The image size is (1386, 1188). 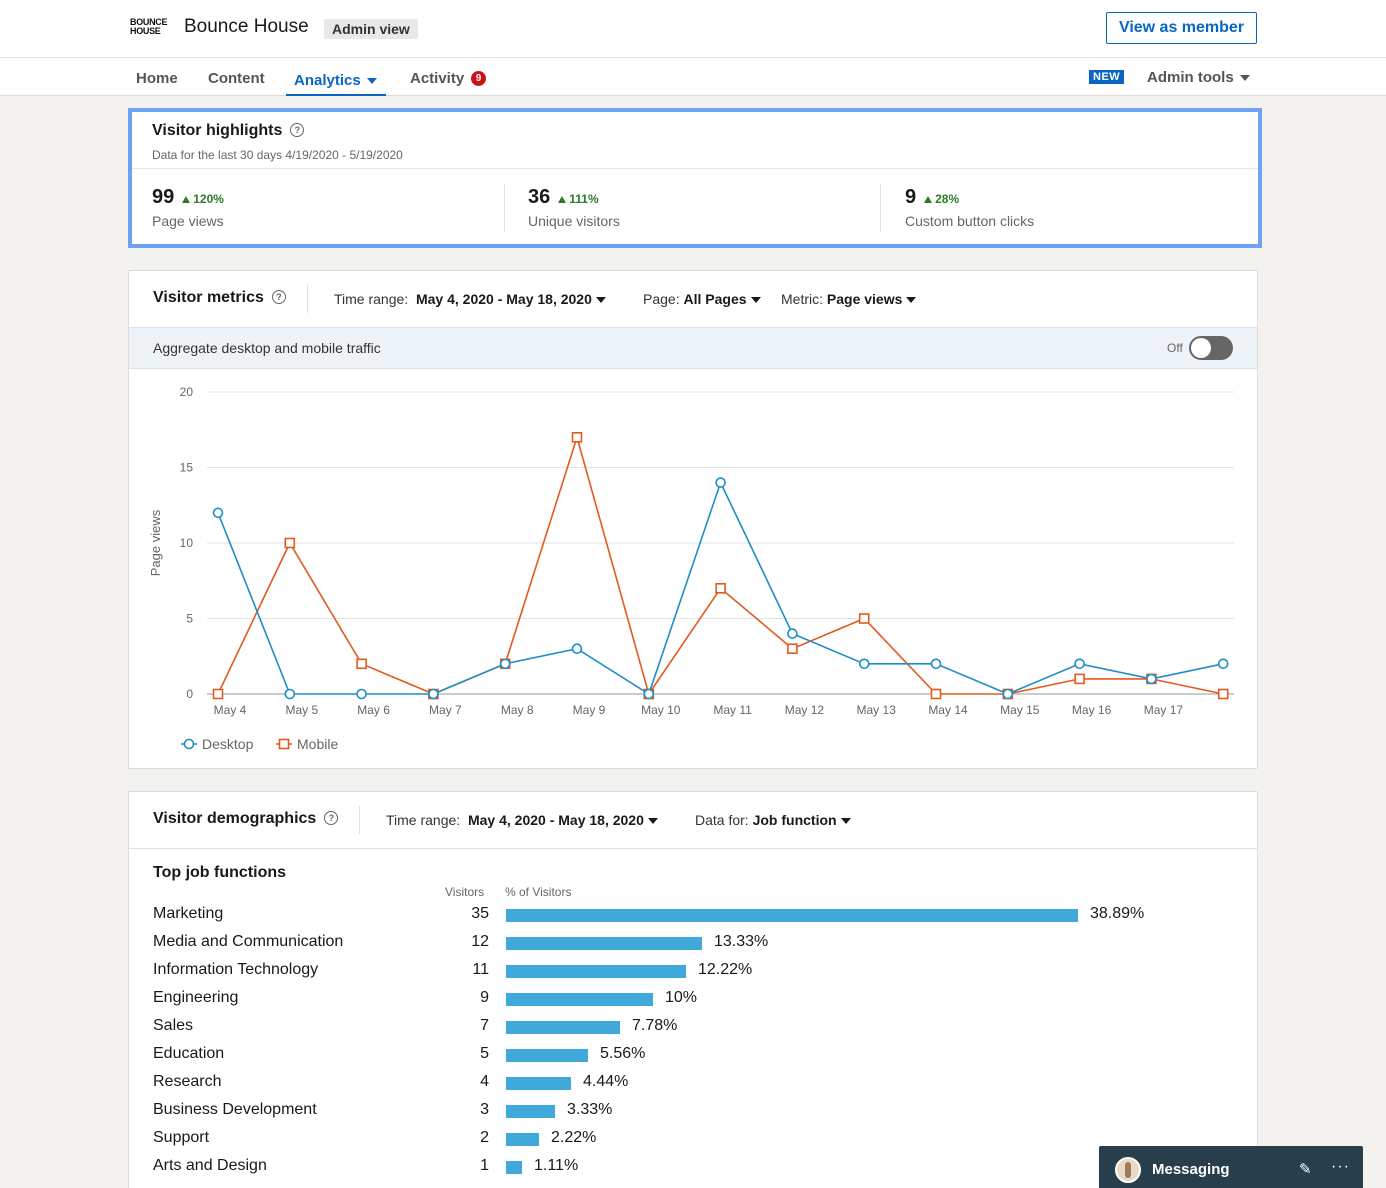 I want to click on visitor-metrics-title: Visitor metrics?, so click(x=219, y=298).